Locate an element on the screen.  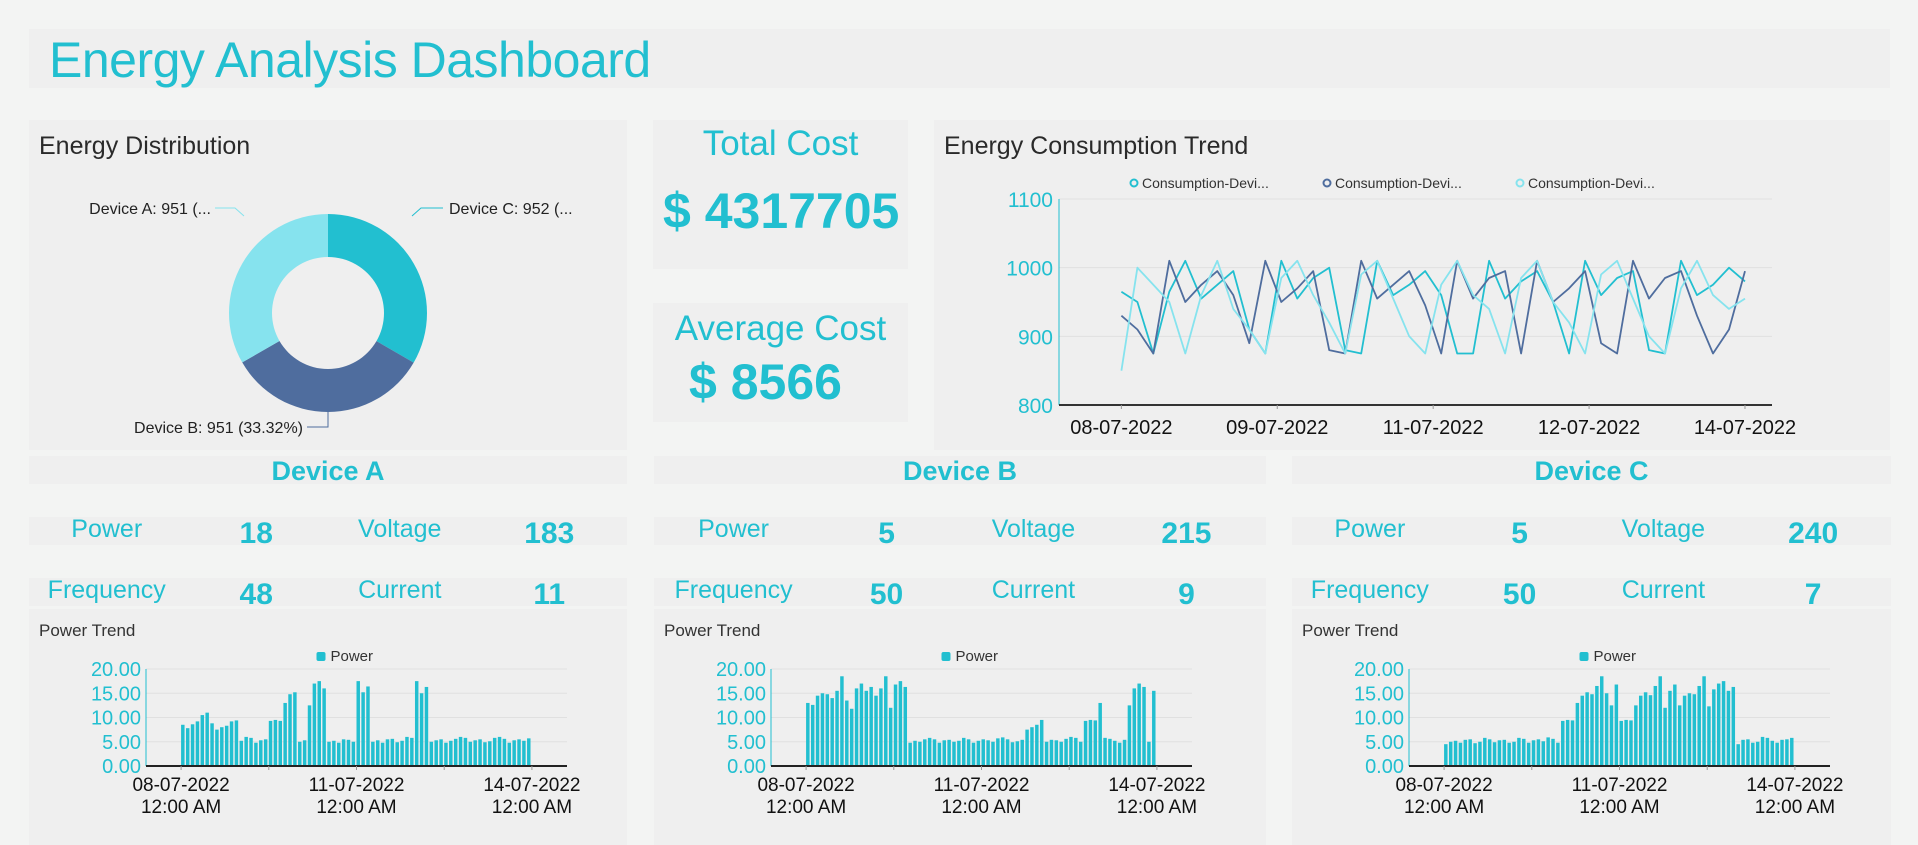
legend-marker-icon is located at coordinates (1327, 183).